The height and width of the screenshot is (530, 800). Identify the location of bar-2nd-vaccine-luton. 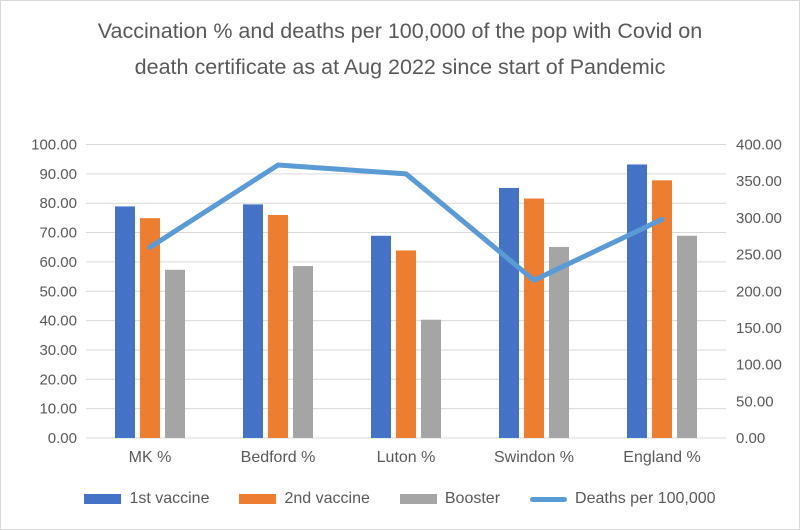
(406, 344).